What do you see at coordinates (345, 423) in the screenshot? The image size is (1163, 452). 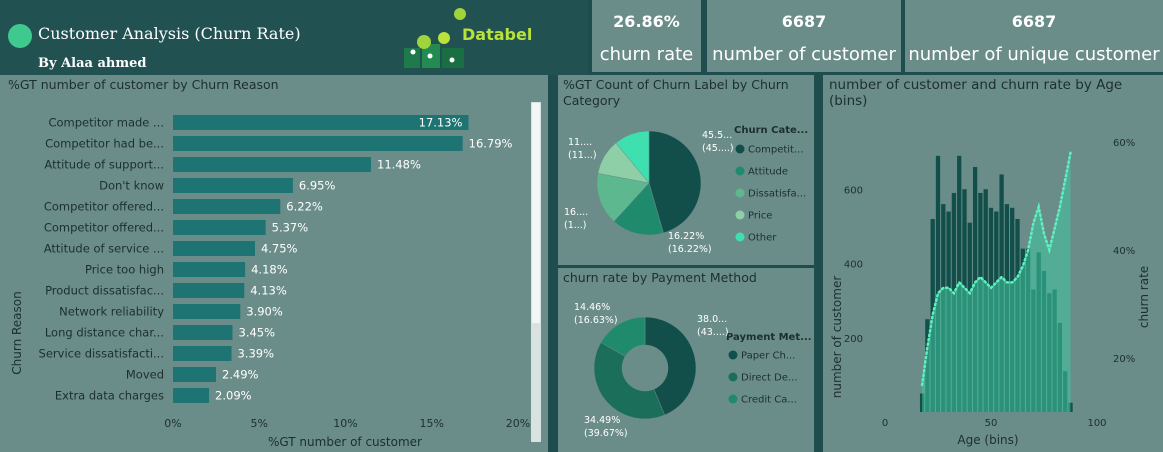 I see `x-tick-label: 10%` at bounding box center [345, 423].